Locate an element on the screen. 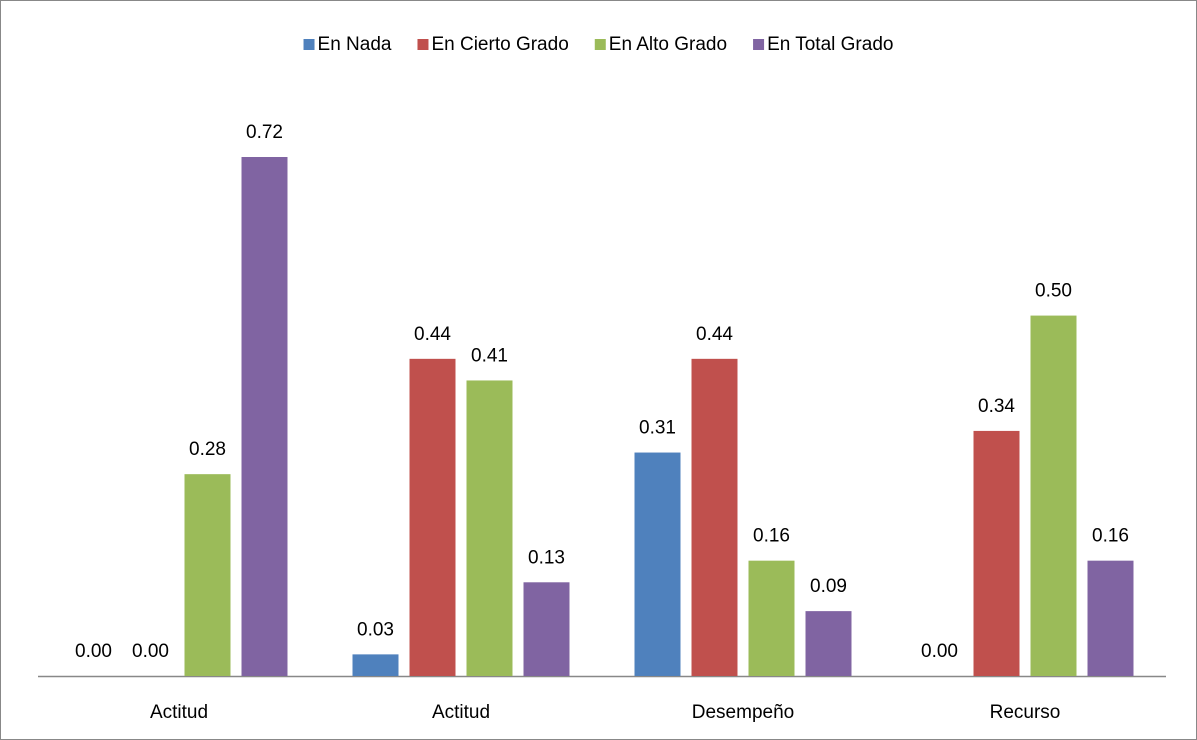 The image size is (1197, 740). legend-label: En Cierto Grado is located at coordinates (499, 44).